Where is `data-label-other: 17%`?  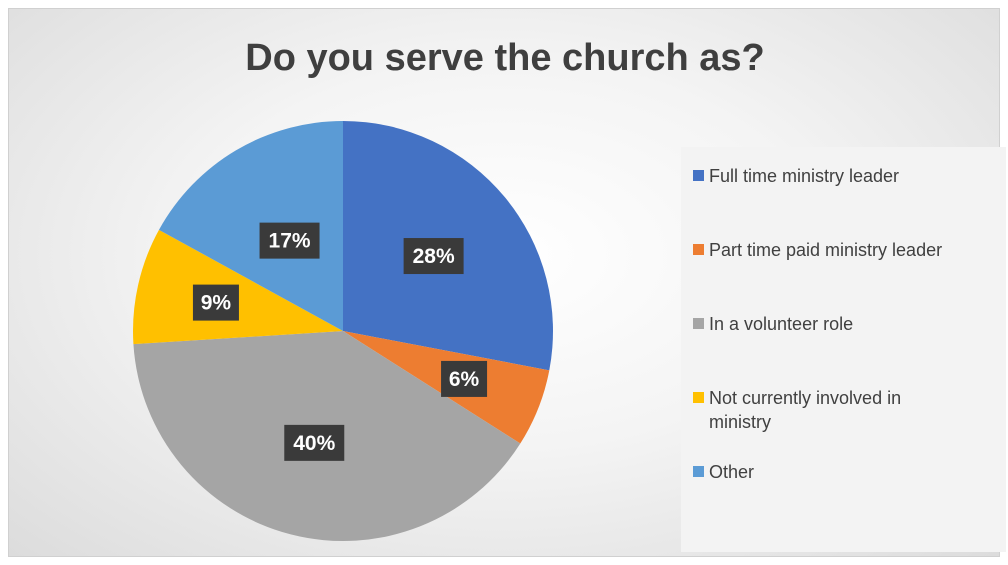
data-label-other: 17% is located at coordinates (289, 240).